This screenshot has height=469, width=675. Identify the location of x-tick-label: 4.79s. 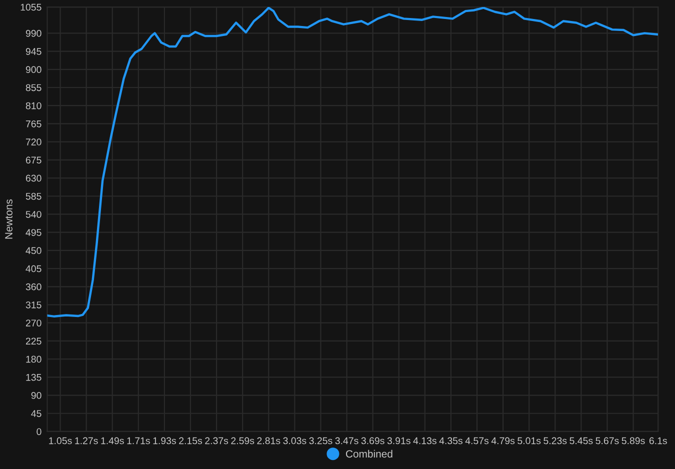
(503, 440).